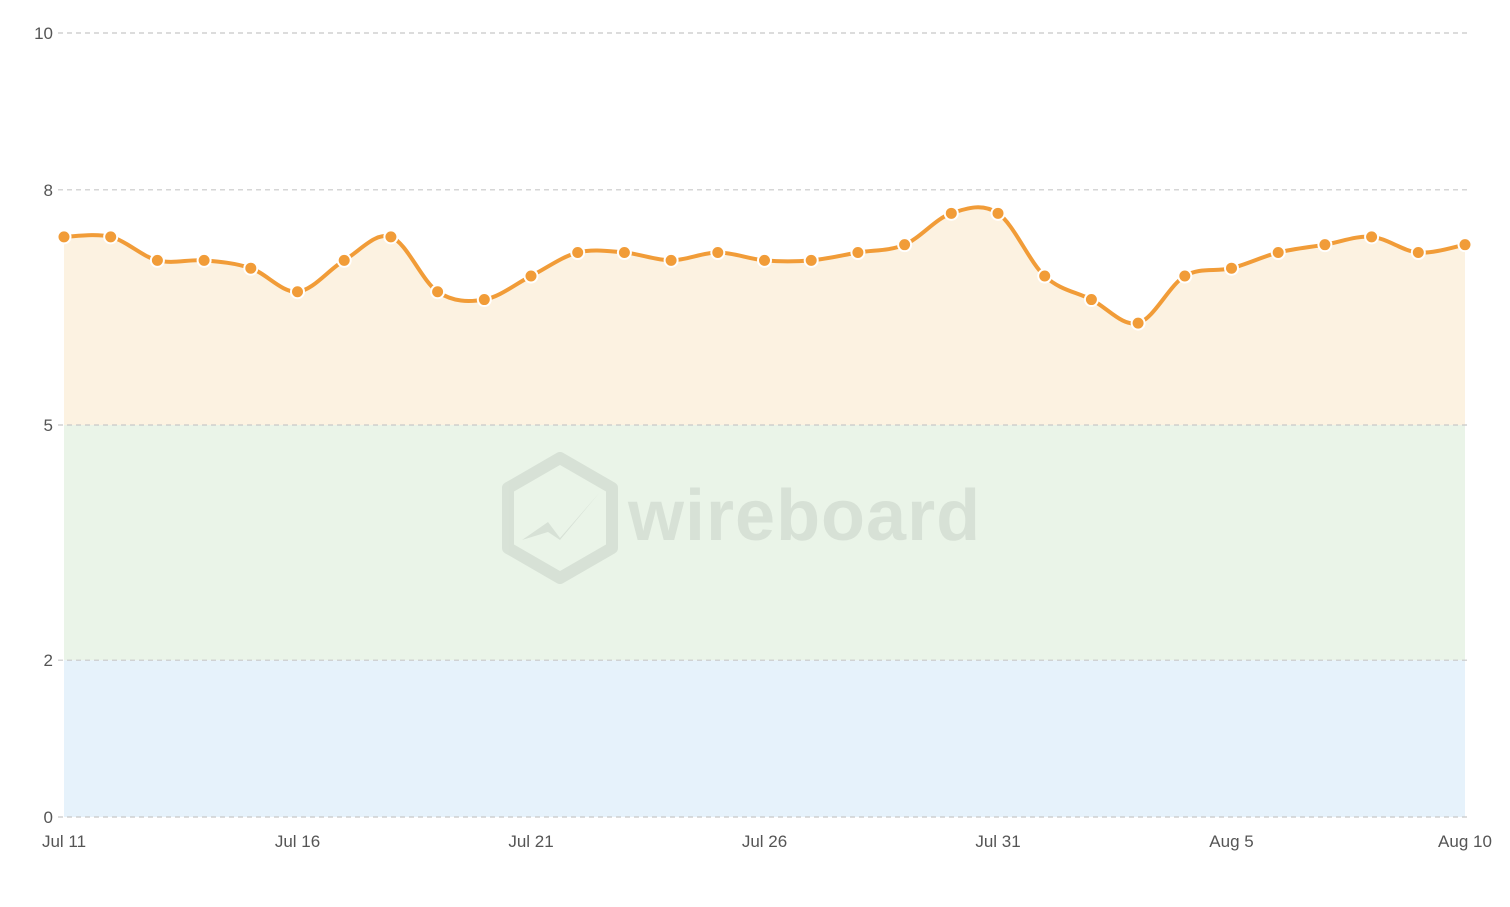  What do you see at coordinates (1231, 841) in the screenshot?
I see `x-tick-label: Aug 5` at bounding box center [1231, 841].